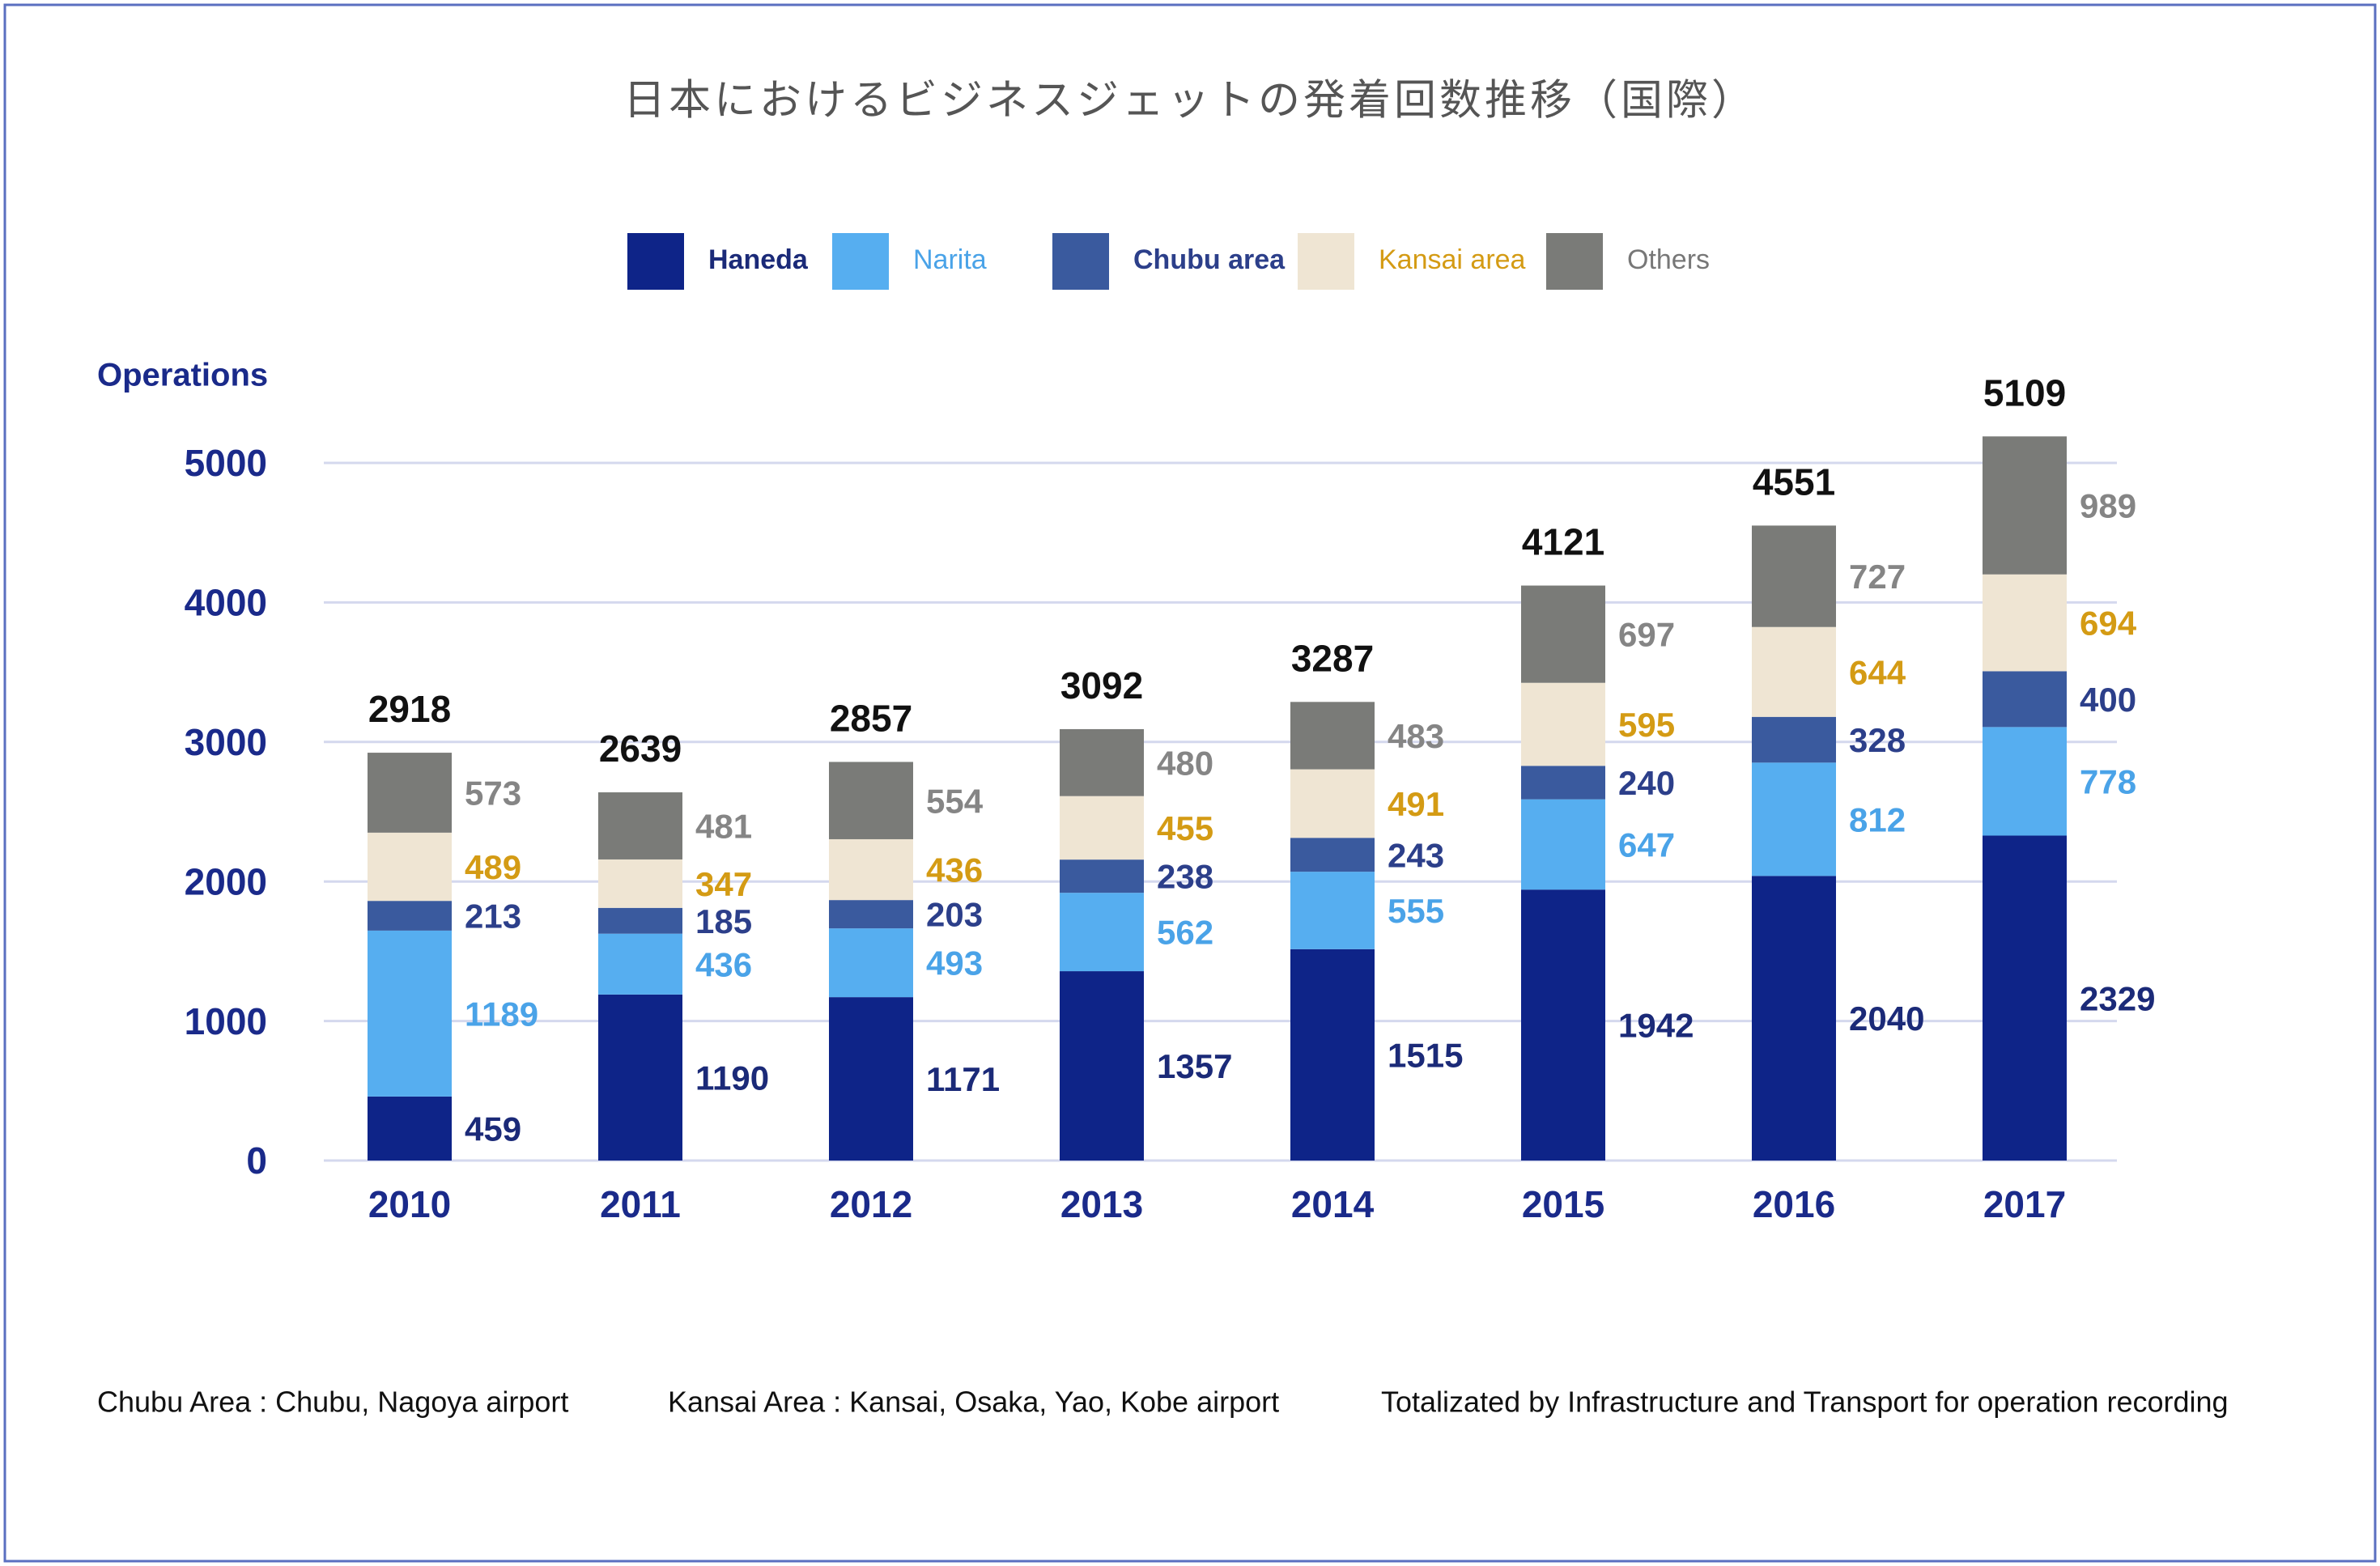 The height and width of the screenshot is (1566, 2380). Describe the element at coordinates (1195, 1066) in the screenshot. I see `value-label: 1357` at that location.